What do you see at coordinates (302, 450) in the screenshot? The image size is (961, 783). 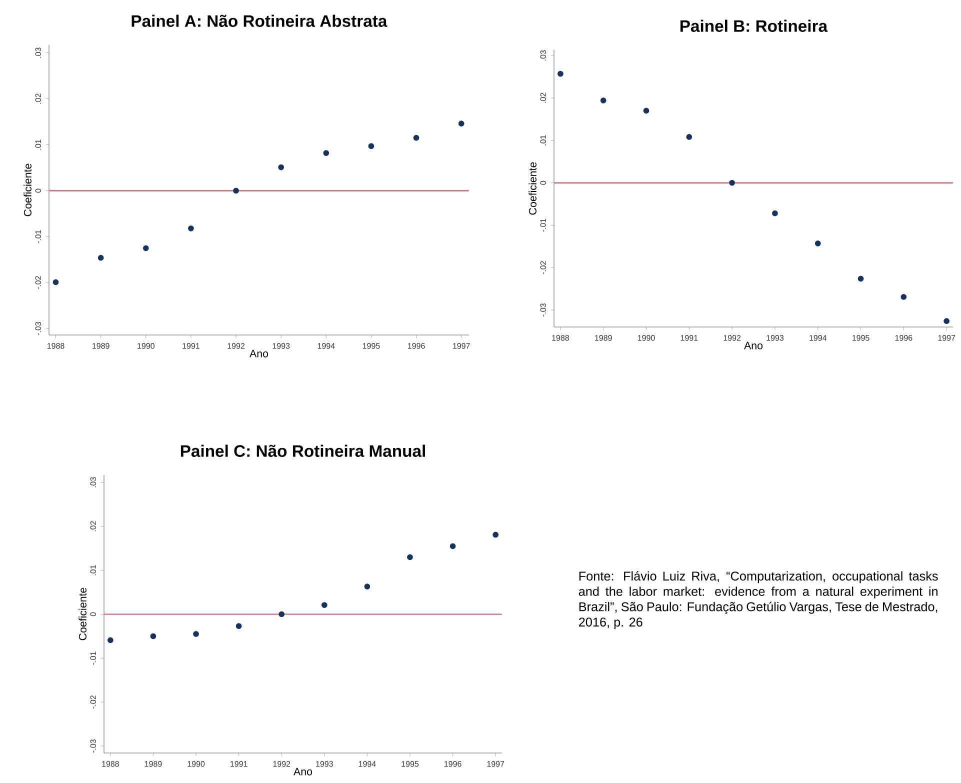 I see `chart-title: Painel C: Não Rotineira Manual` at bounding box center [302, 450].